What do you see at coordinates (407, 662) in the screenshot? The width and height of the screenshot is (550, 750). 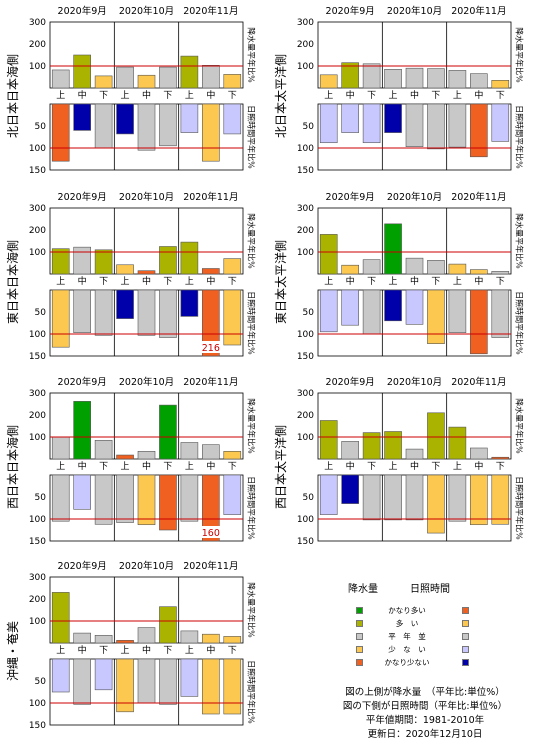 I see `legend-label: かなり少ない` at bounding box center [407, 662].